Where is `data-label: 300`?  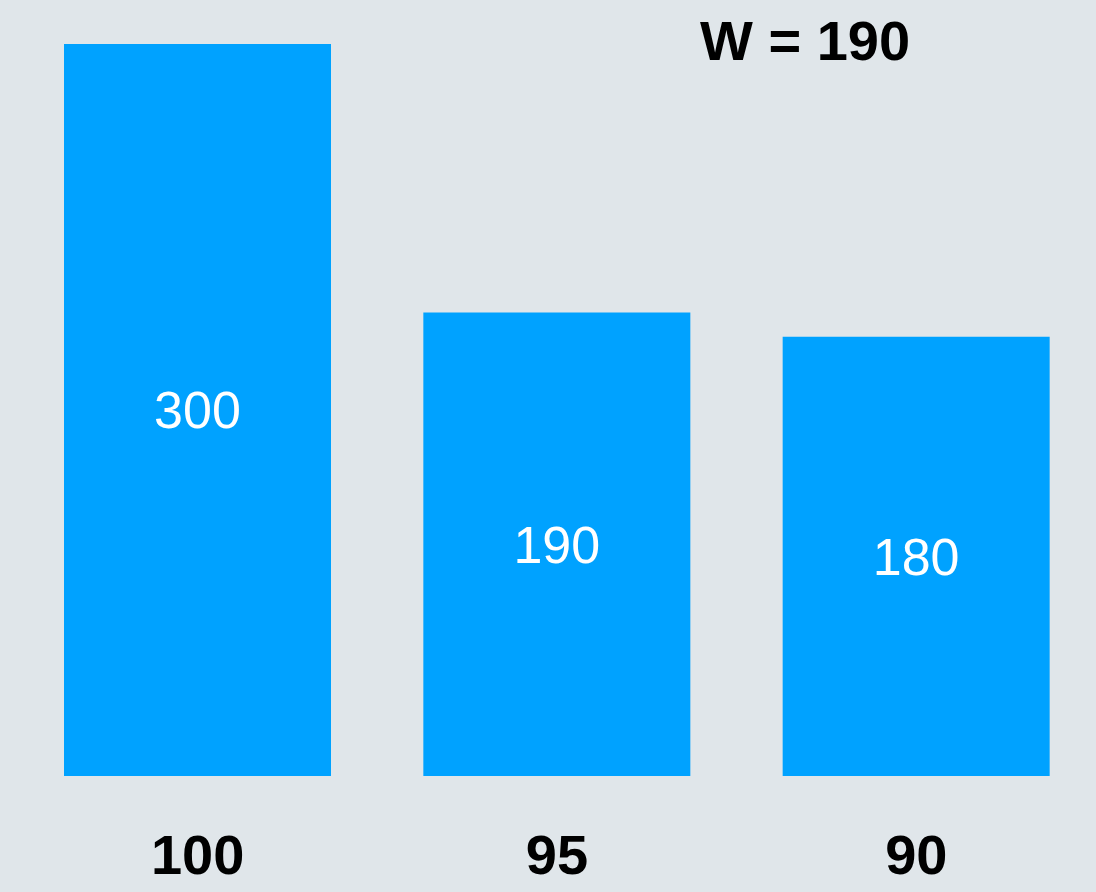 data-label: 300 is located at coordinates (197, 410).